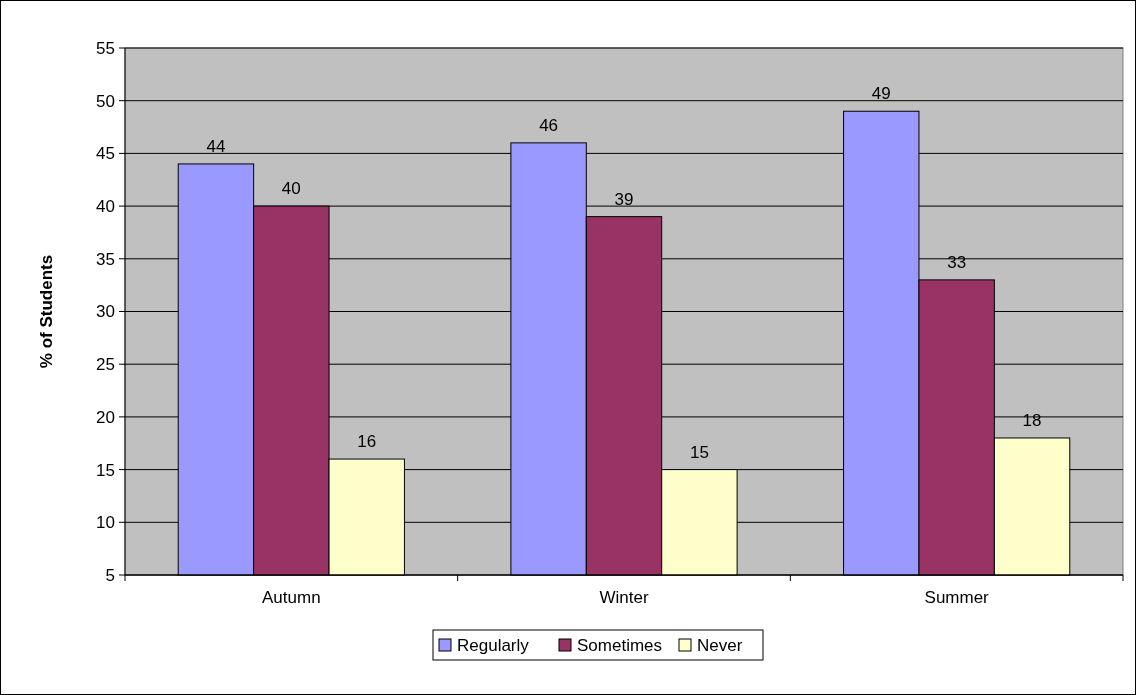 The width and height of the screenshot is (1136, 695). What do you see at coordinates (105, 48) in the screenshot?
I see `y-tick-label: 55` at bounding box center [105, 48].